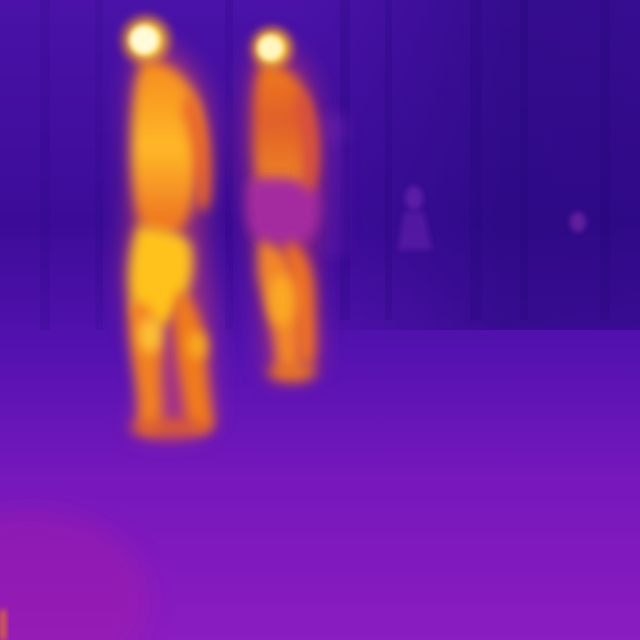 The height and width of the screenshot is (640, 640). What do you see at coordinates (75, 575) in the screenshot?
I see `floor-warm-patch` at bounding box center [75, 575].